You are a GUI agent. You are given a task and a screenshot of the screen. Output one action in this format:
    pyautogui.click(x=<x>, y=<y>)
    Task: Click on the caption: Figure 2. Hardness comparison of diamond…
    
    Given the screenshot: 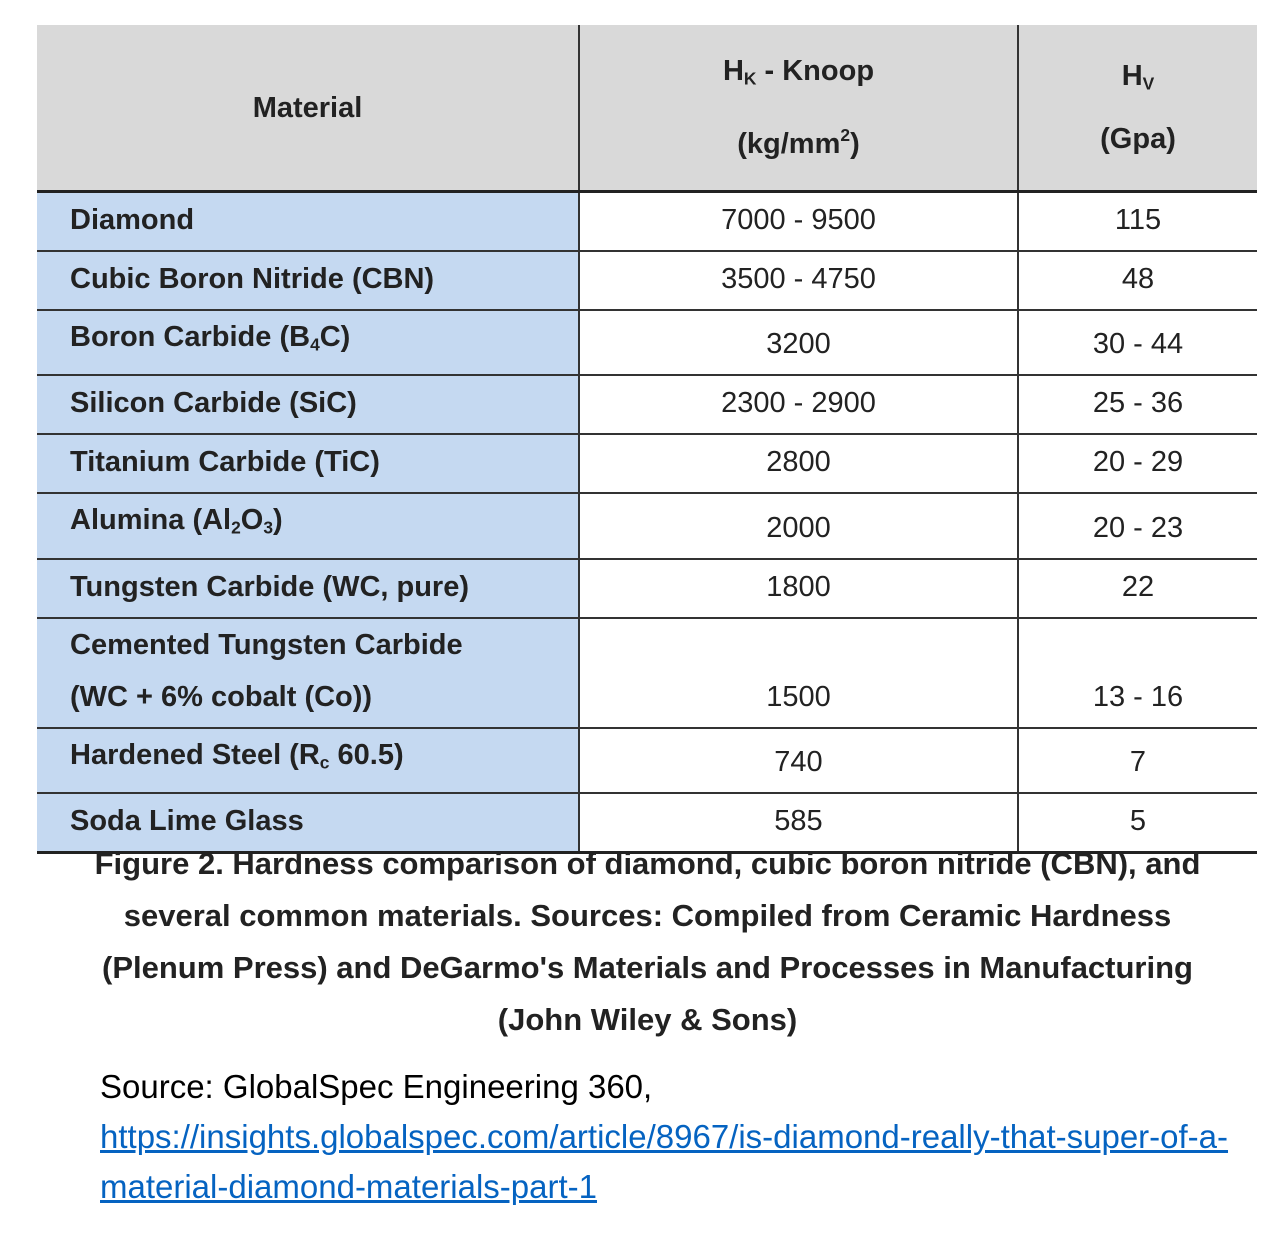 What is the action you would take?
    pyautogui.click(x=647, y=941)
    